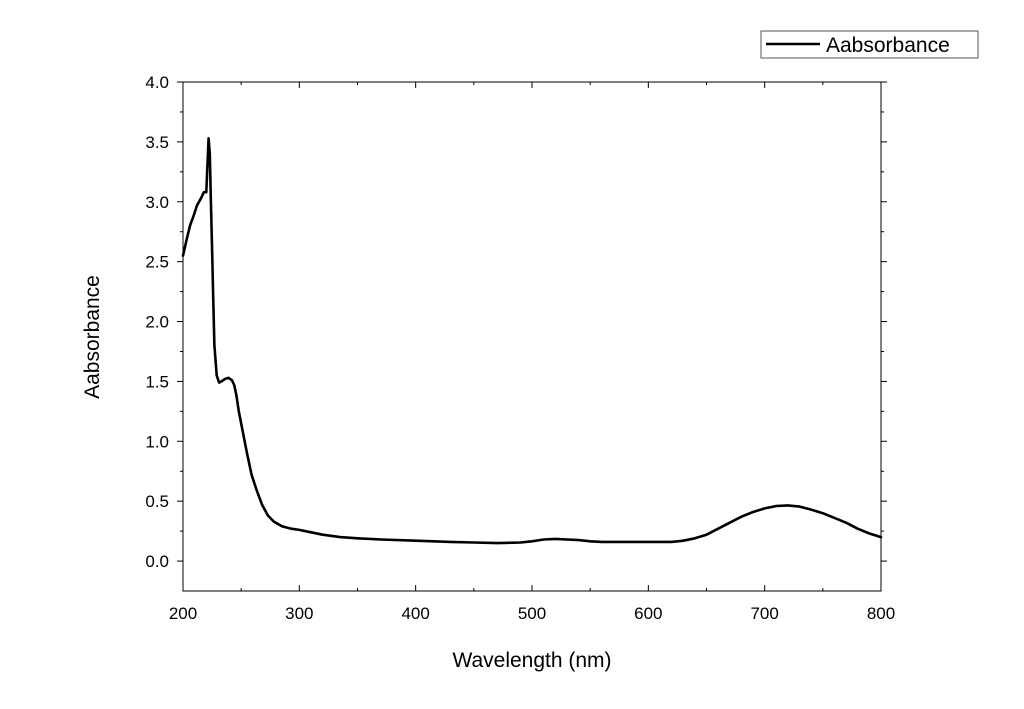  I want to click on x-tick-label: 600, so click(648, 613).